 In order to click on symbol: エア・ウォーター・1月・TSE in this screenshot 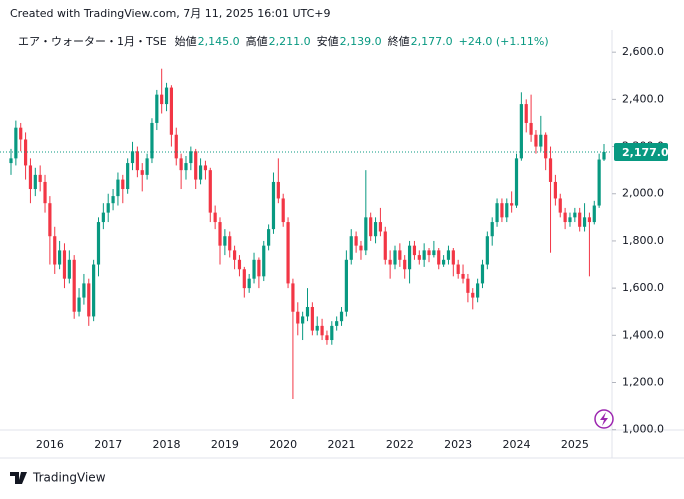, I will do `click(92, 41)`.